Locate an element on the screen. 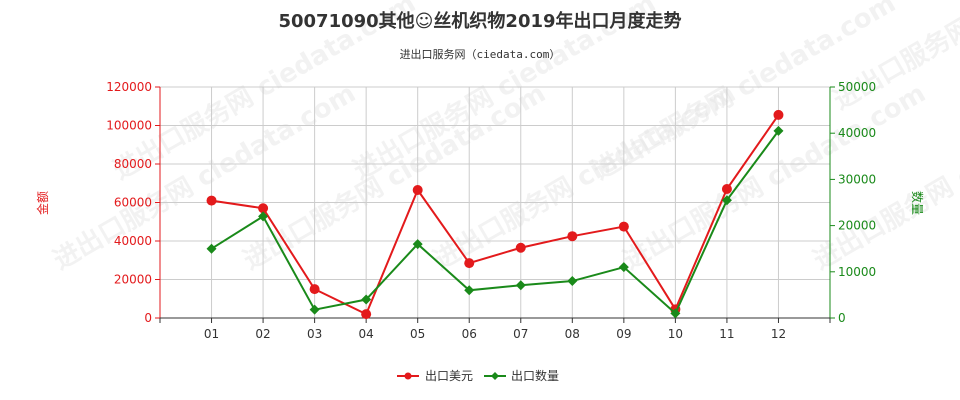  left-tick-label: 80000 is located at coordinates (133, 164).